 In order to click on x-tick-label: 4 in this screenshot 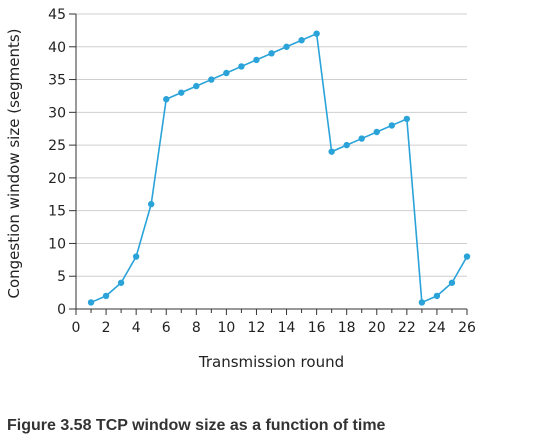, I will do `click(136, 328)`.